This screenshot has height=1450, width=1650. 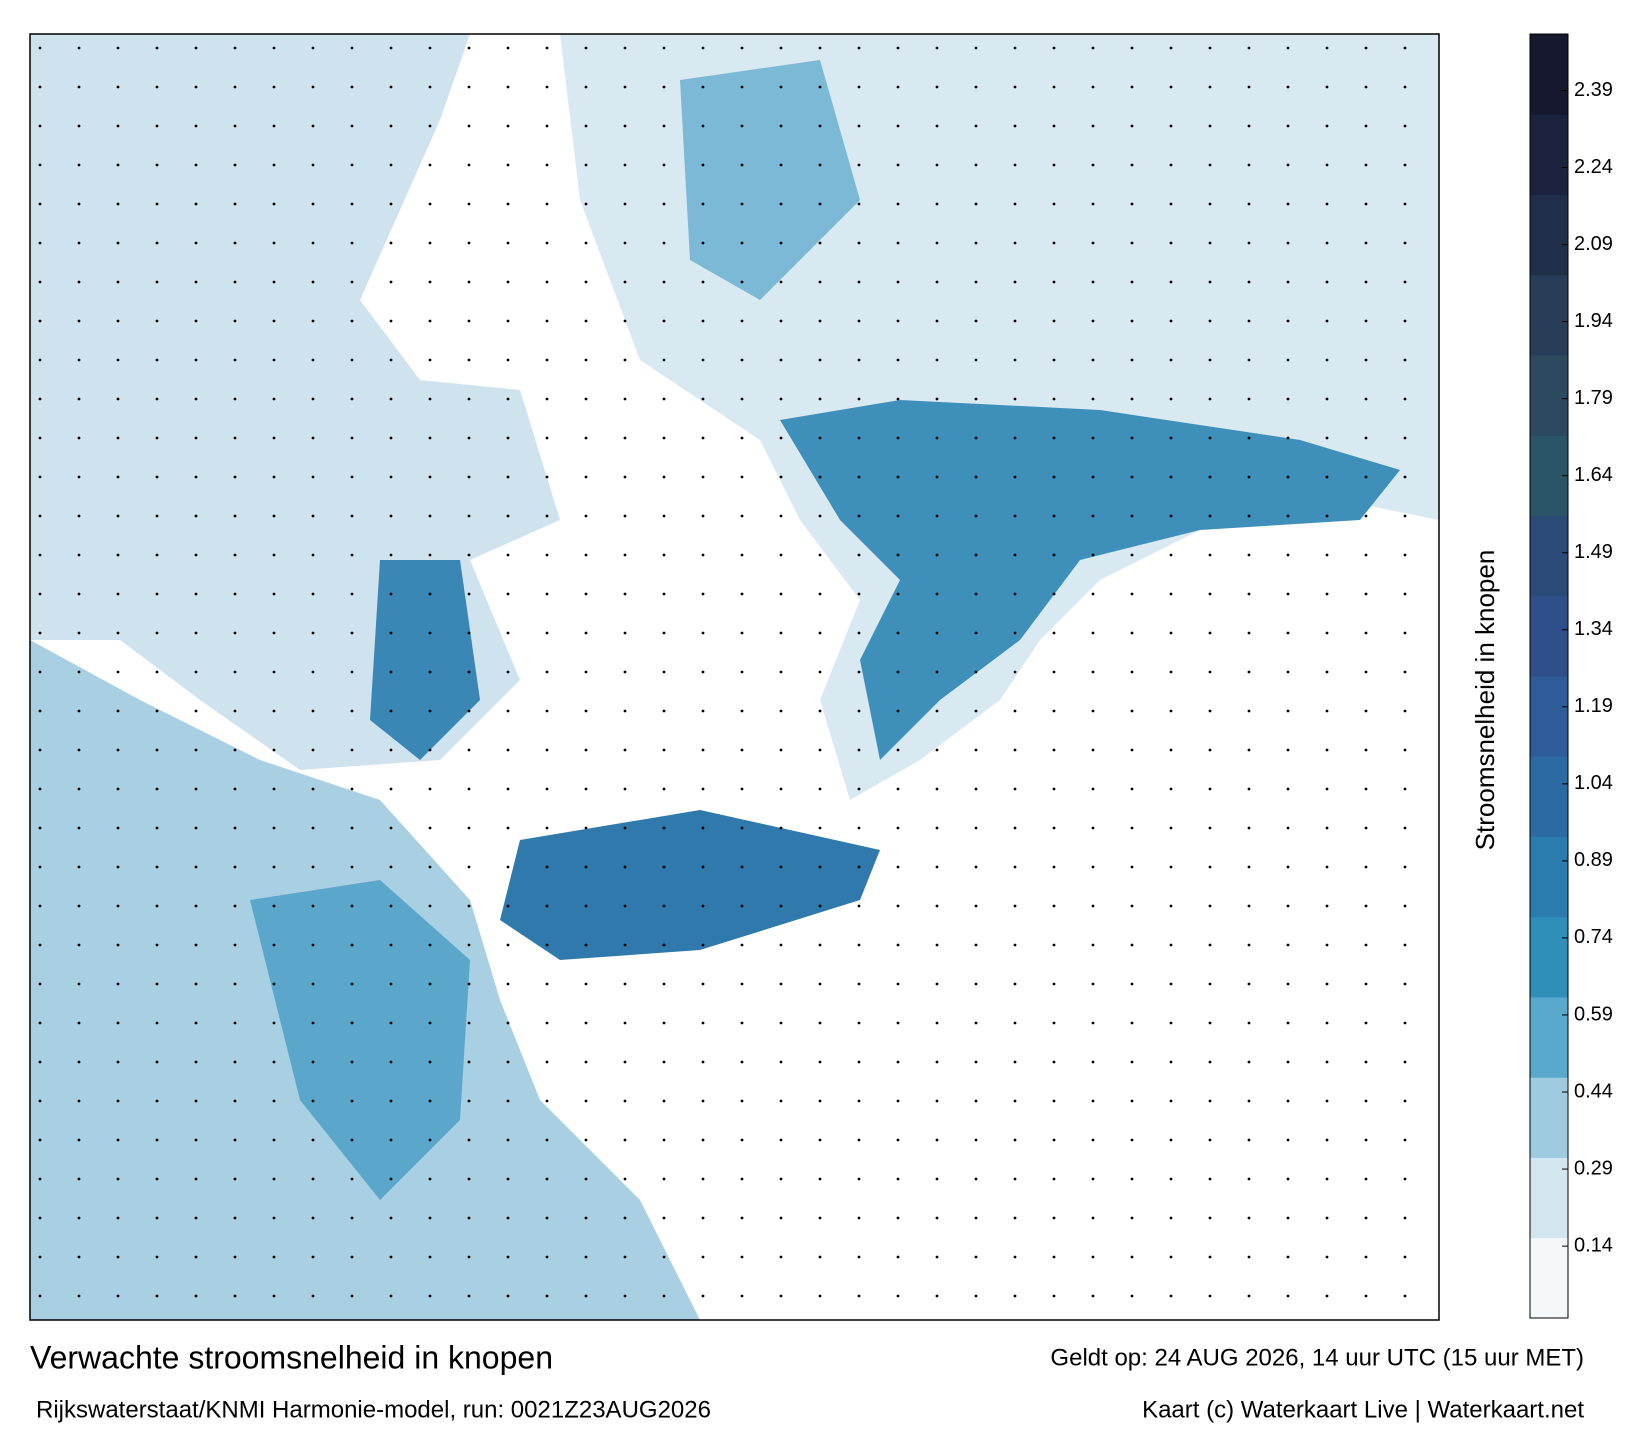 I want to click on colorbar-tick-label: 1.19, so click(x=1593, y=706).